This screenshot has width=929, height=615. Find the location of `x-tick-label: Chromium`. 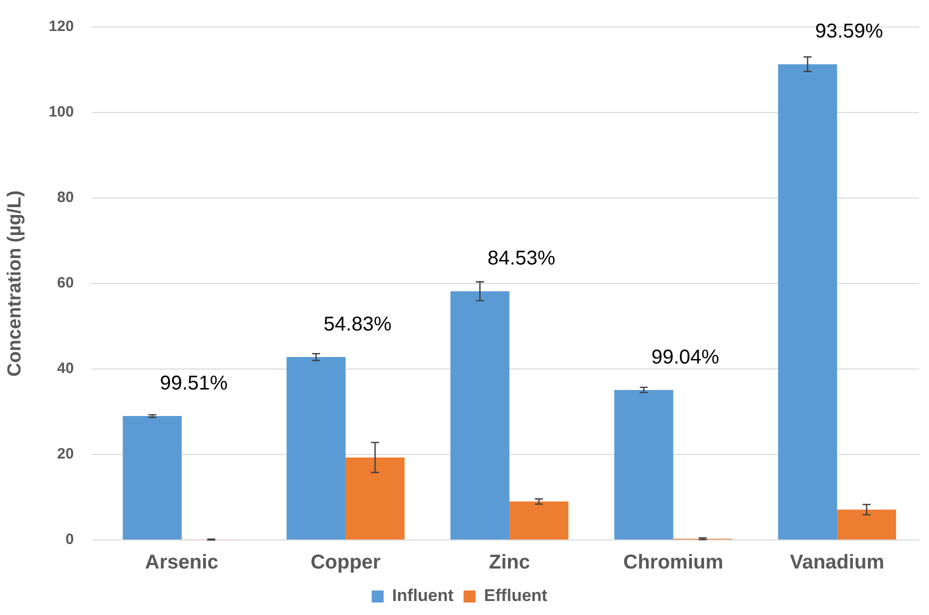

x-tick-label: Chromium is located at coordinates (673, 563).